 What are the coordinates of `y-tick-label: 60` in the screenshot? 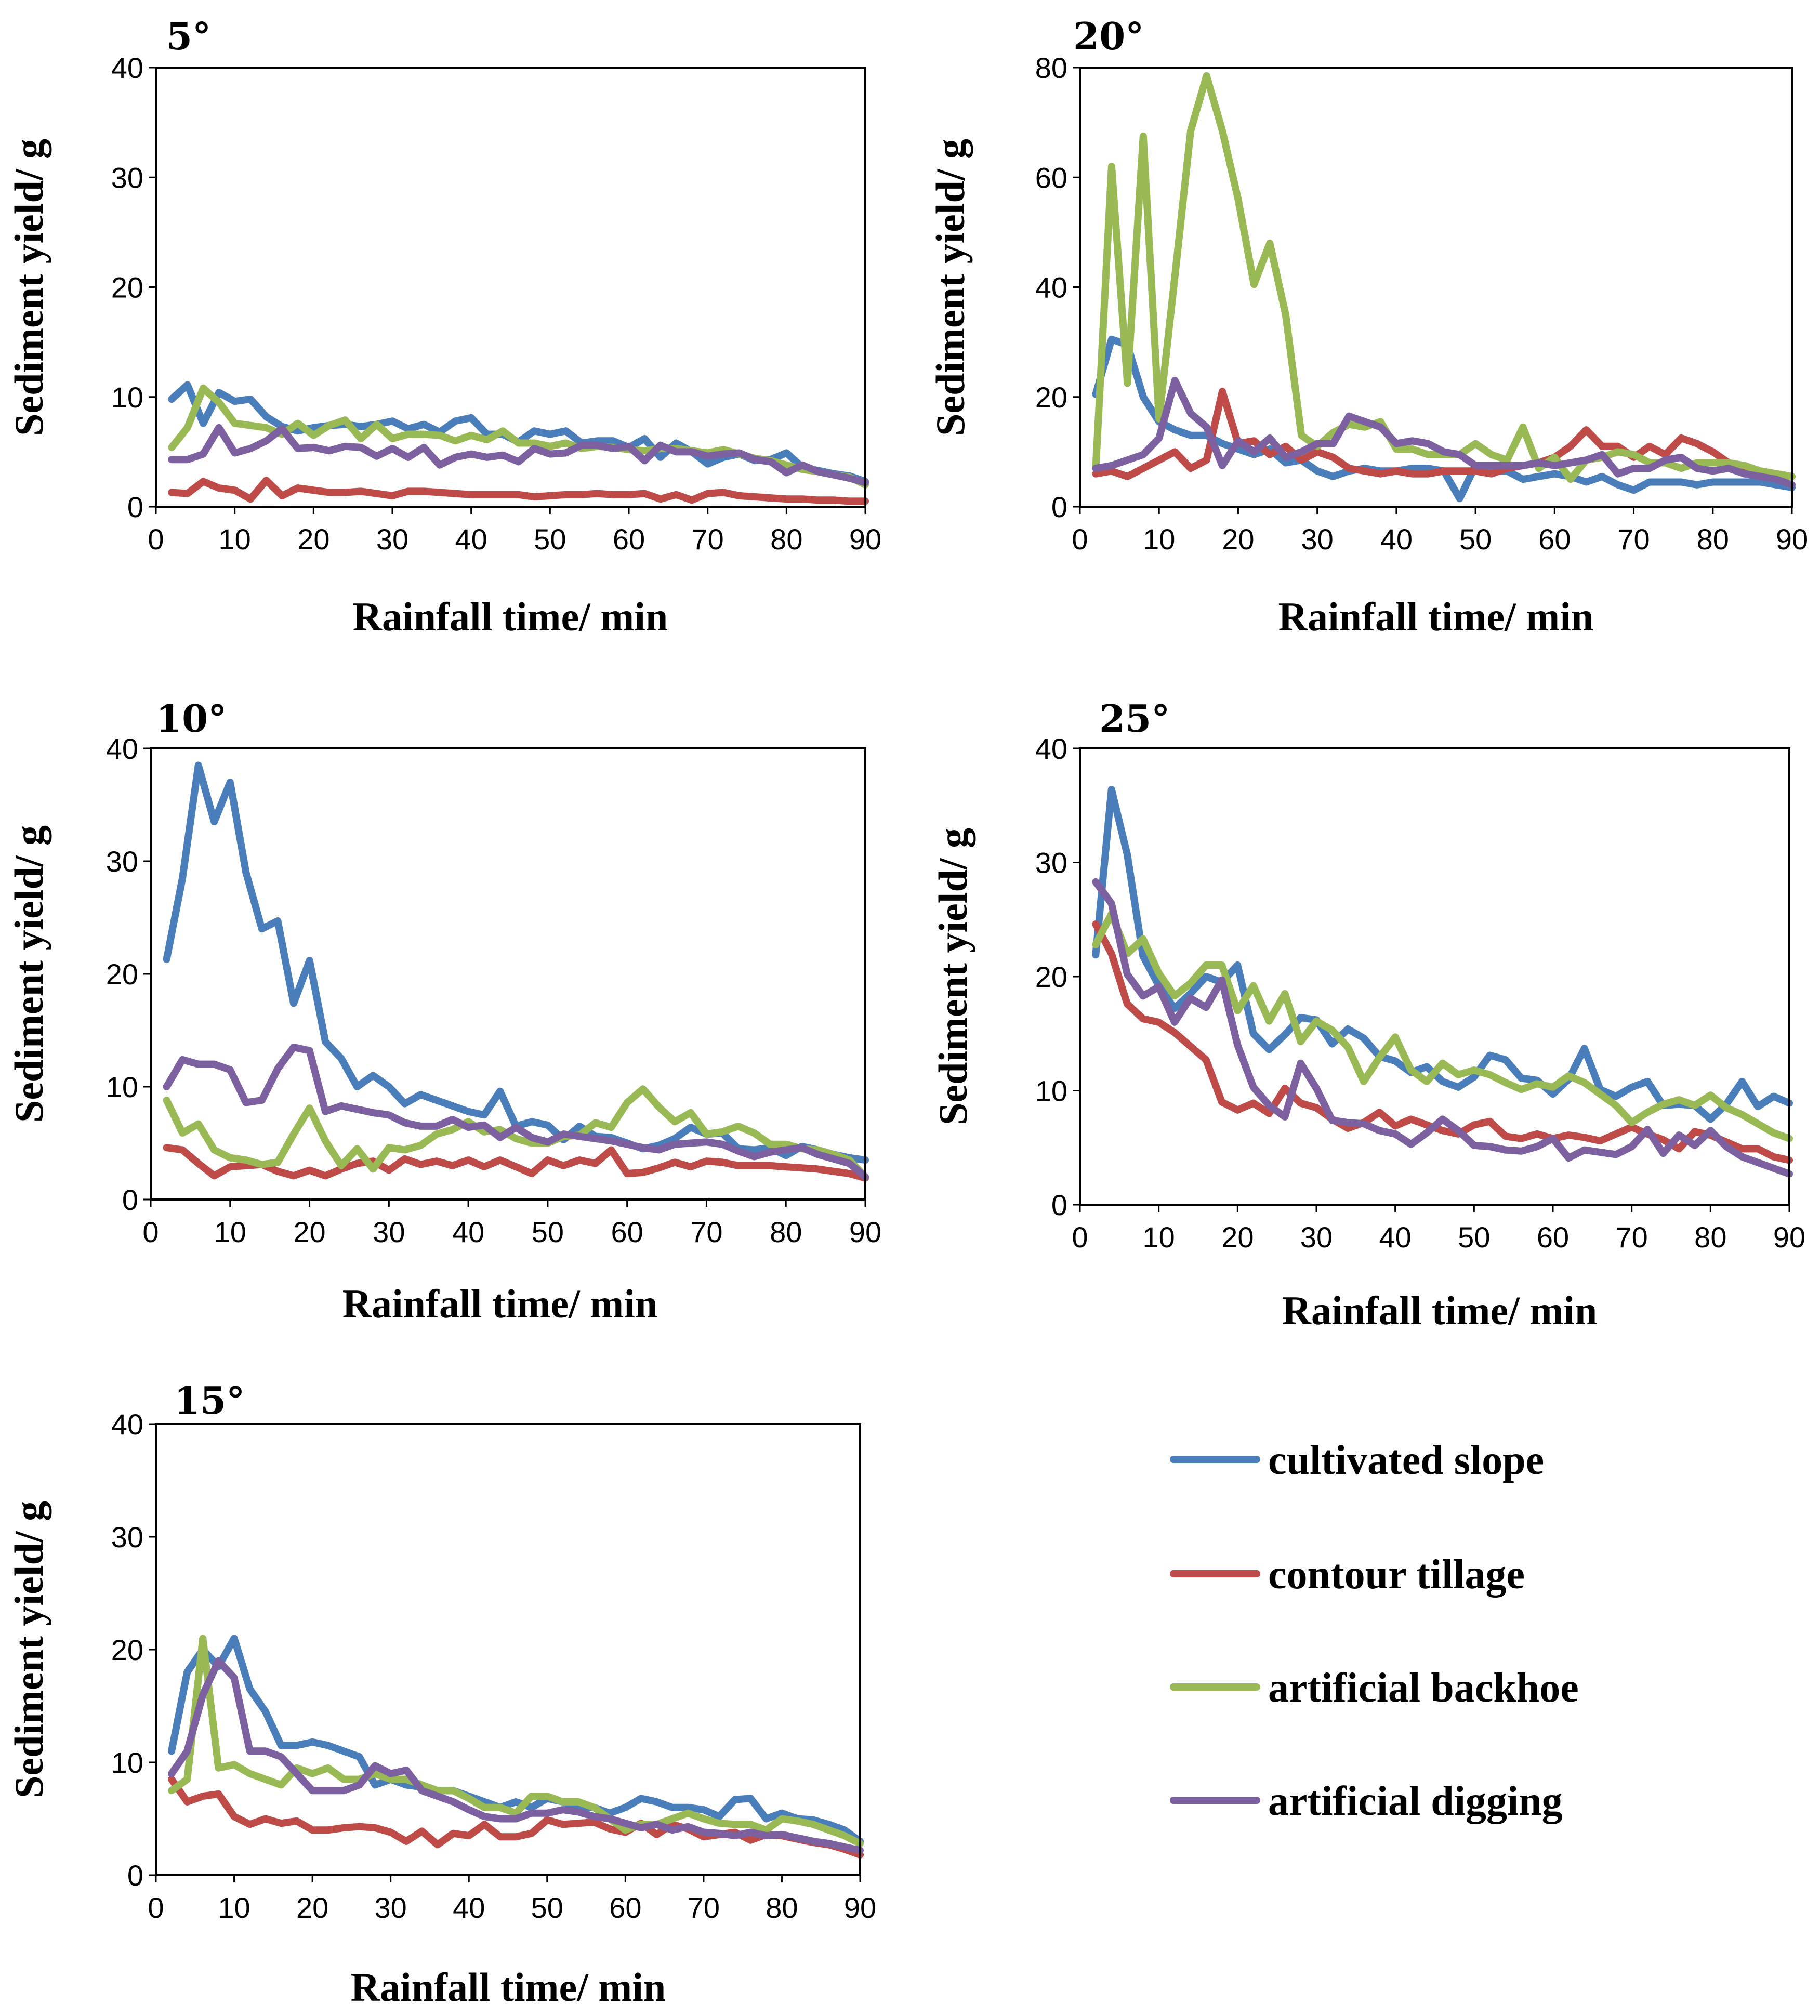 It's located at (1051, 177).